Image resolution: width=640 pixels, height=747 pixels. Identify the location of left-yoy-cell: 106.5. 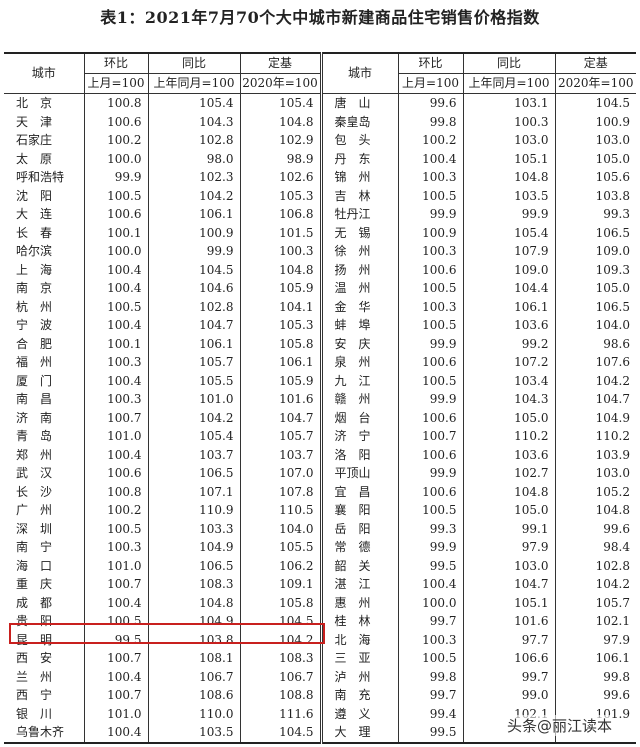
(193, 565).